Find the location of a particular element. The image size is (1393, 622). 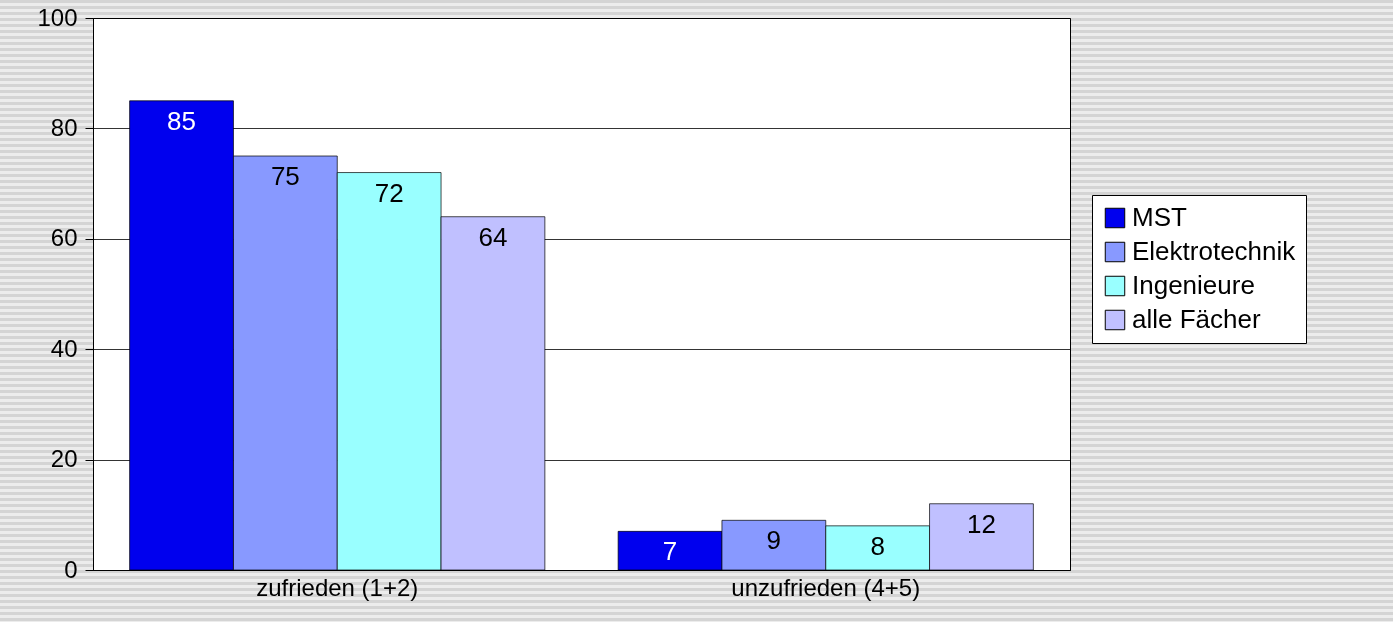

legend-label: Elektrotechnik is located at coordinates (1214, 251).